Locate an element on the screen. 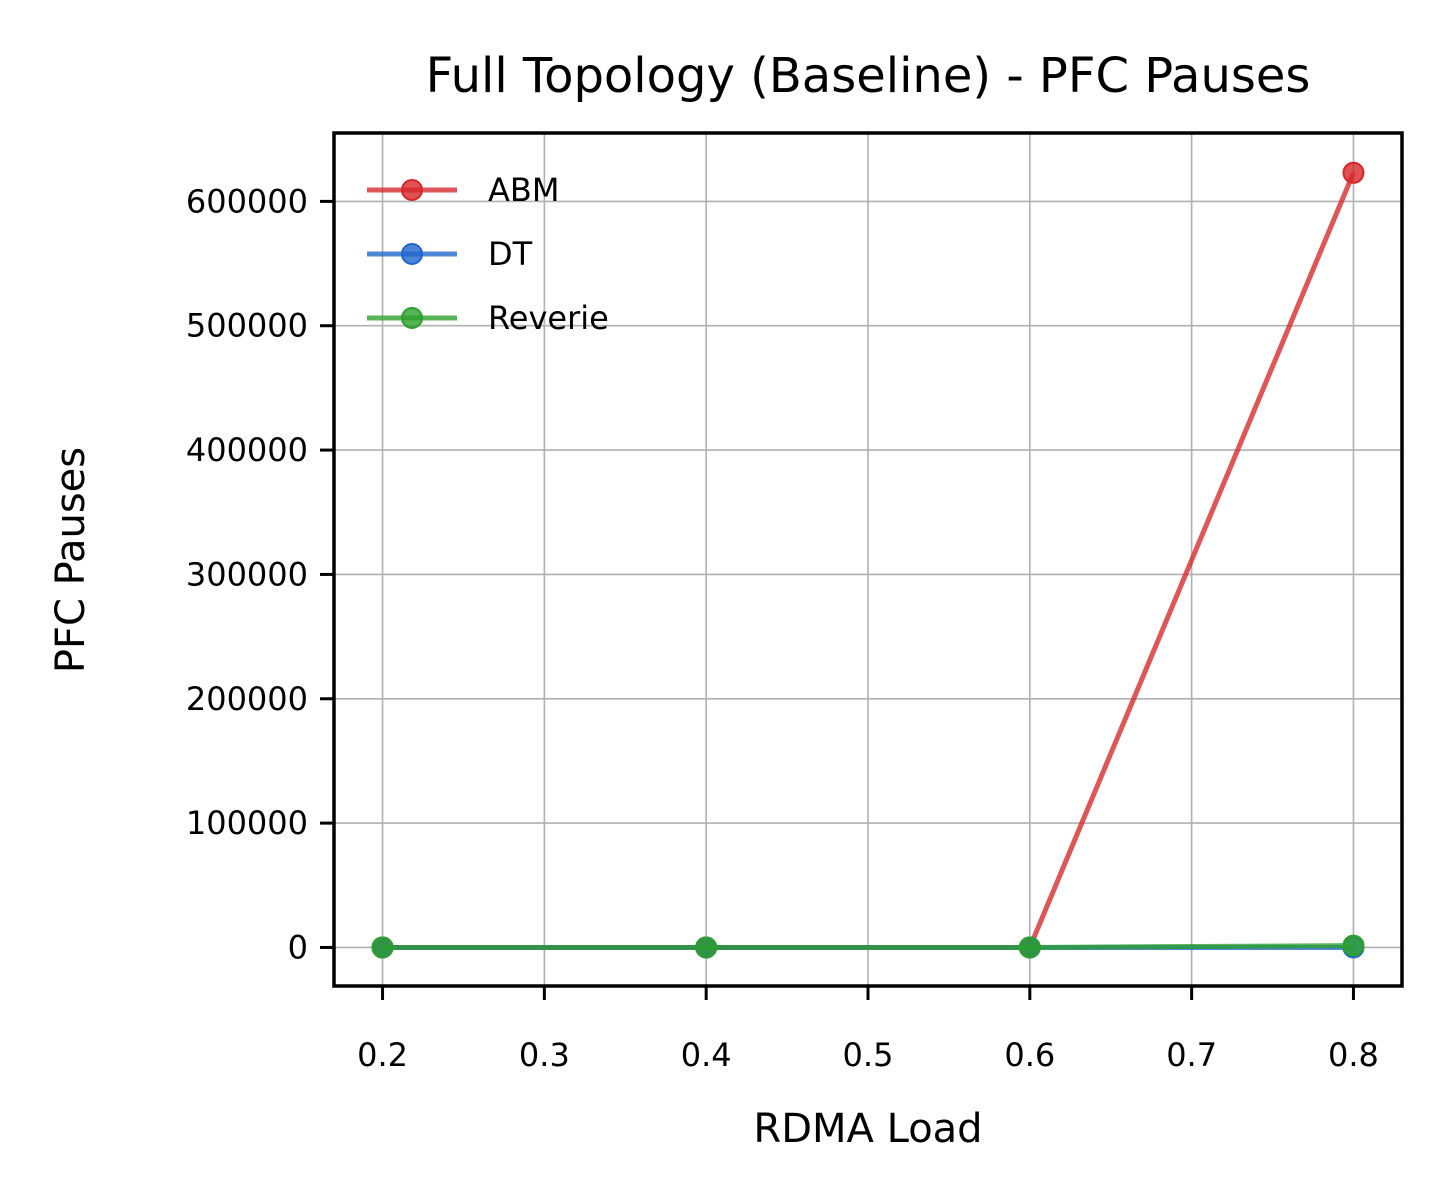 This screenshot has width=1451, height=1202. y-tick-label: 400000 is located at coordinates (247, 450).